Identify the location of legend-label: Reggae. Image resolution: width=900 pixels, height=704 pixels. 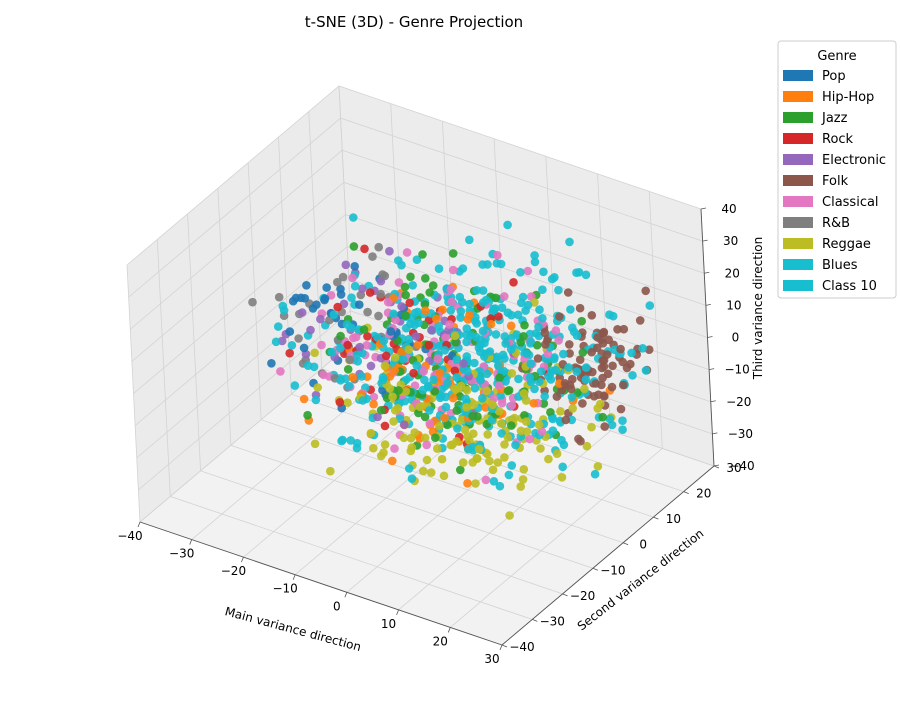
(846, 244).